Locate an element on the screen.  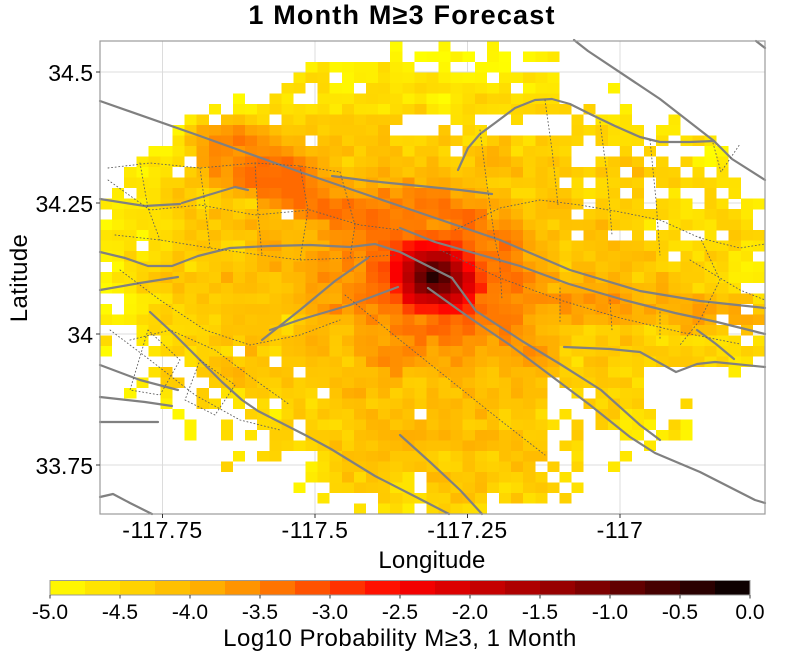
svg-text: -117 is located at coordinates (620, 530).